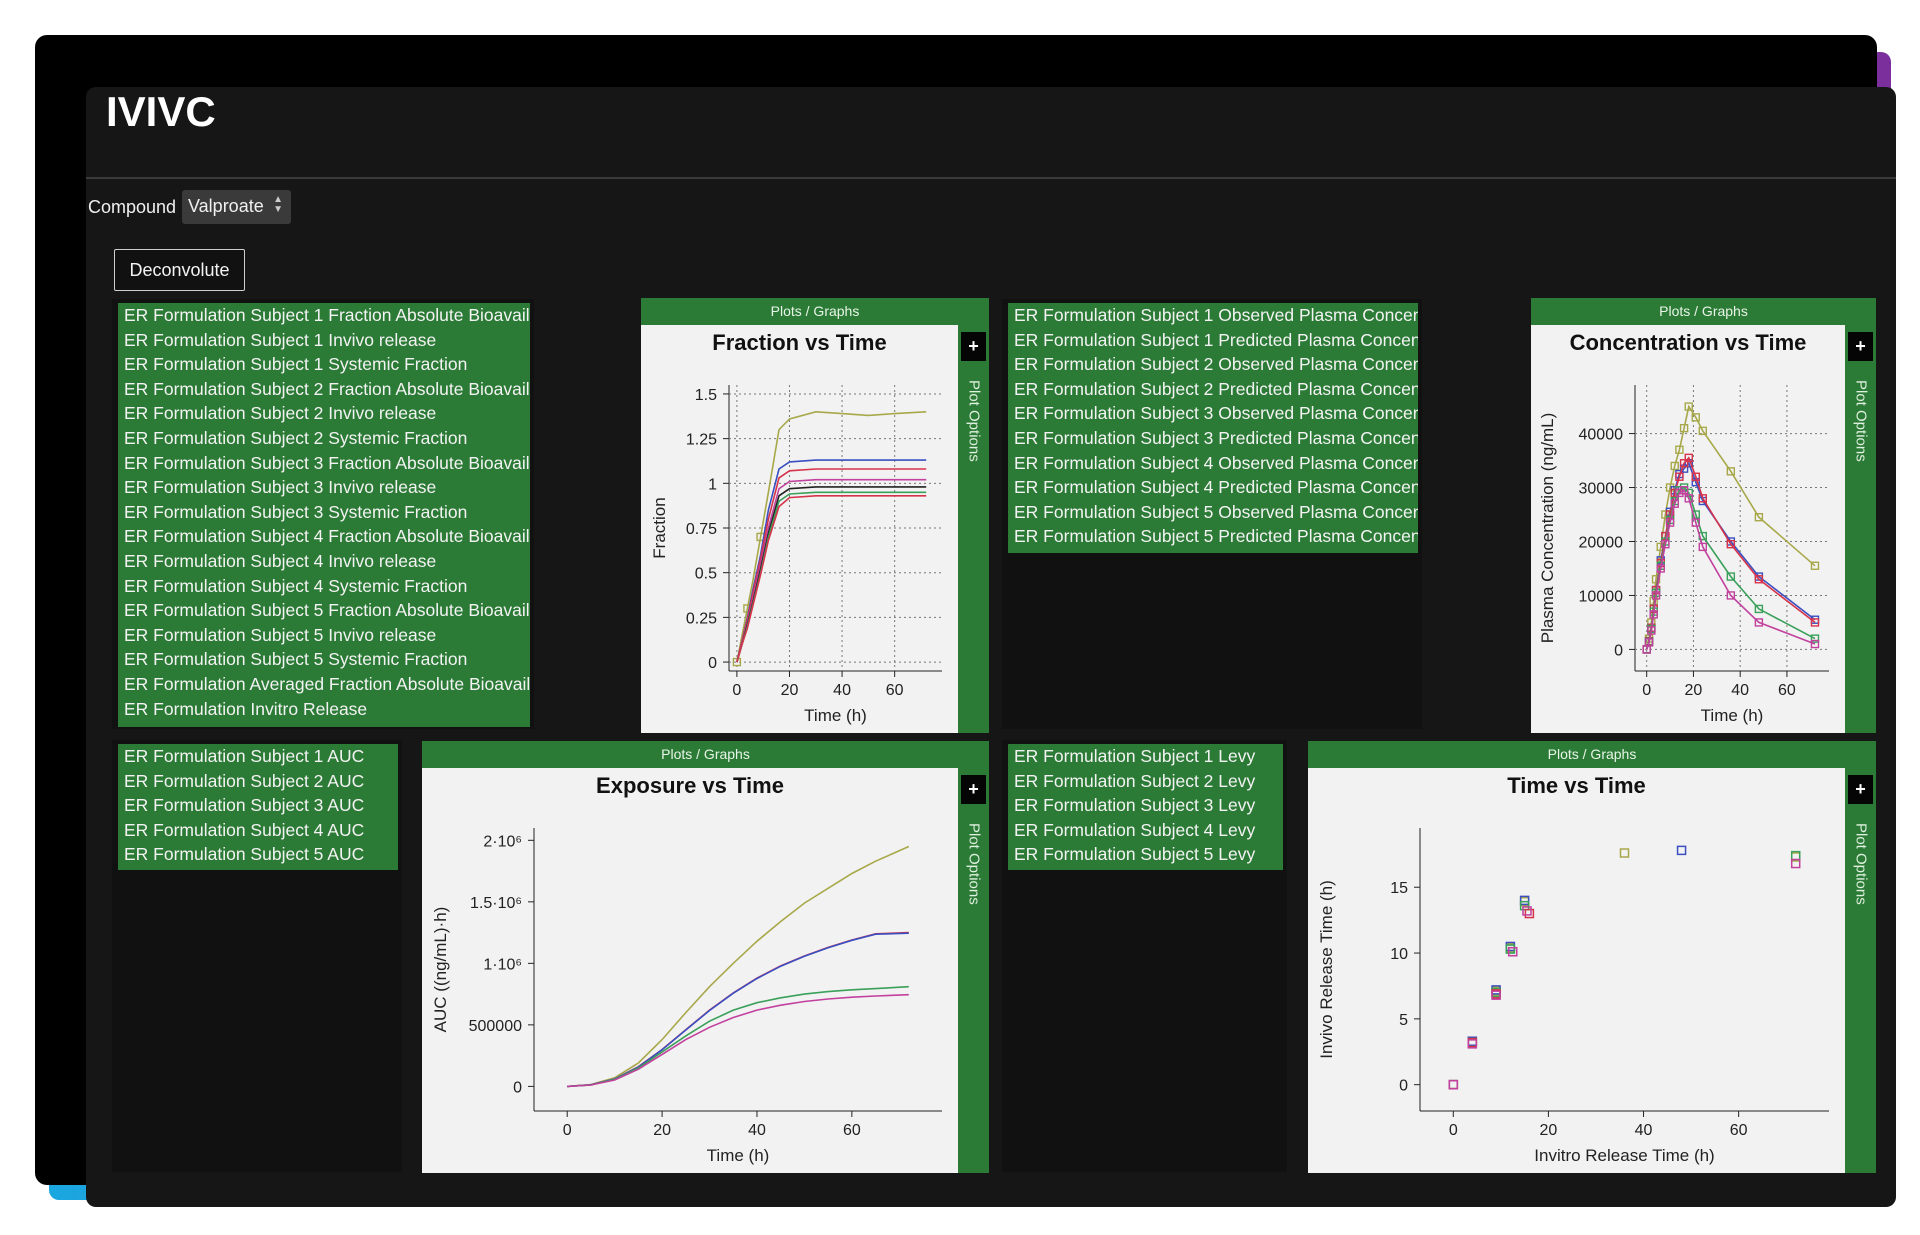  Describe the element at coordinates (991, 178) in the screenshot. I see `title-divider` at that location.